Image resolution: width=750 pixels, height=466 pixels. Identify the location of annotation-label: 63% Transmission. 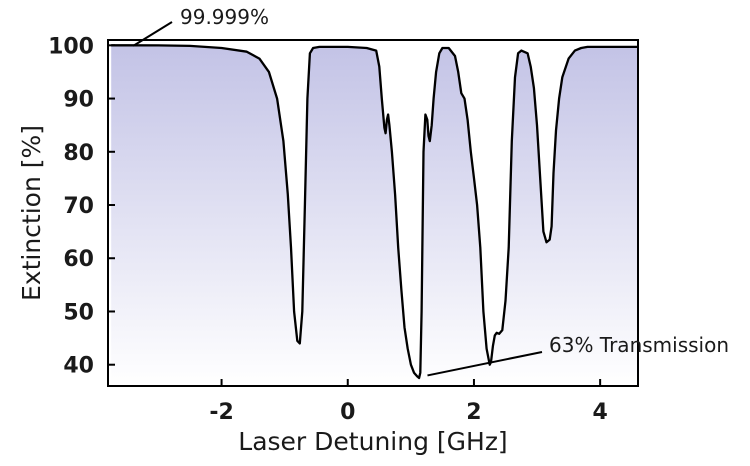
(639, 345).